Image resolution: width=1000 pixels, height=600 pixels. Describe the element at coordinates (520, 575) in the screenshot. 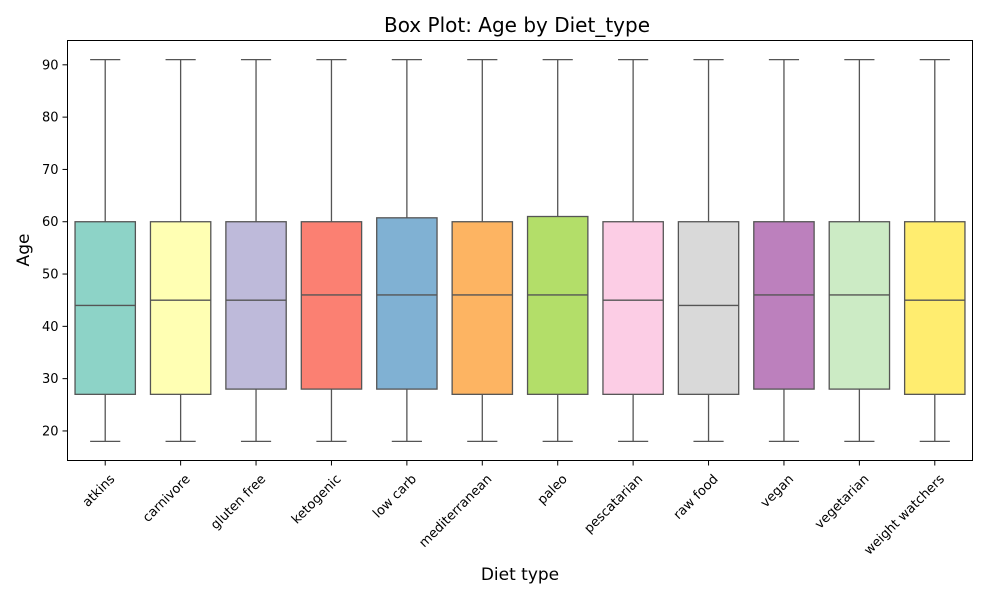

I see `x-axis-label: Diet type` at that location.